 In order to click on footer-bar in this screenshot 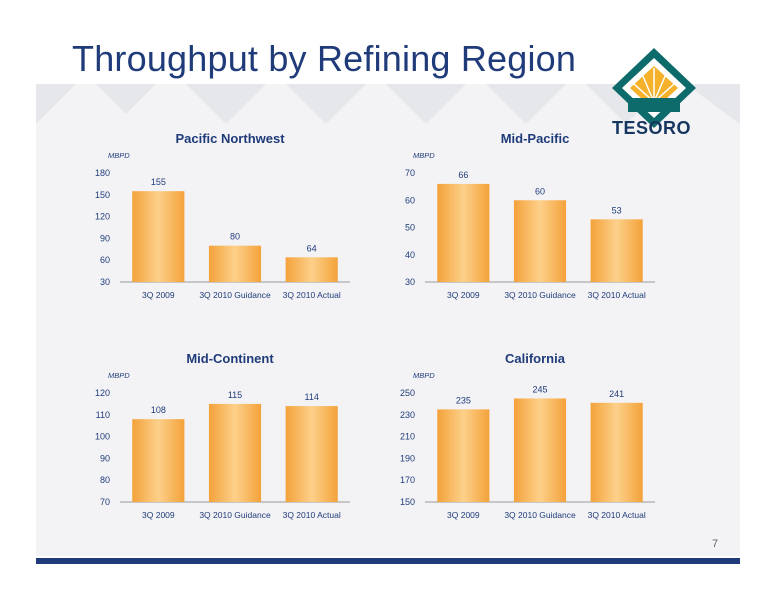, I will do `click(388, 561)`.